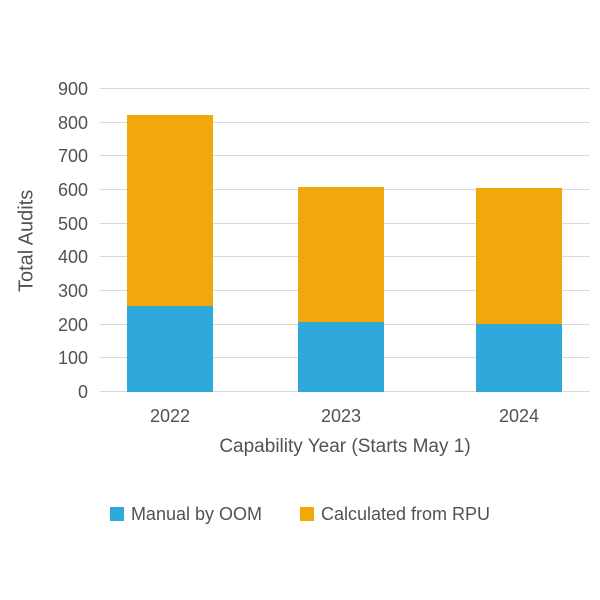 This screenshot has height=600, width=600. Describe the element at coordinates (405, 513) in the screenshot. I see `legend-label: Calculated from RPU` at that location.